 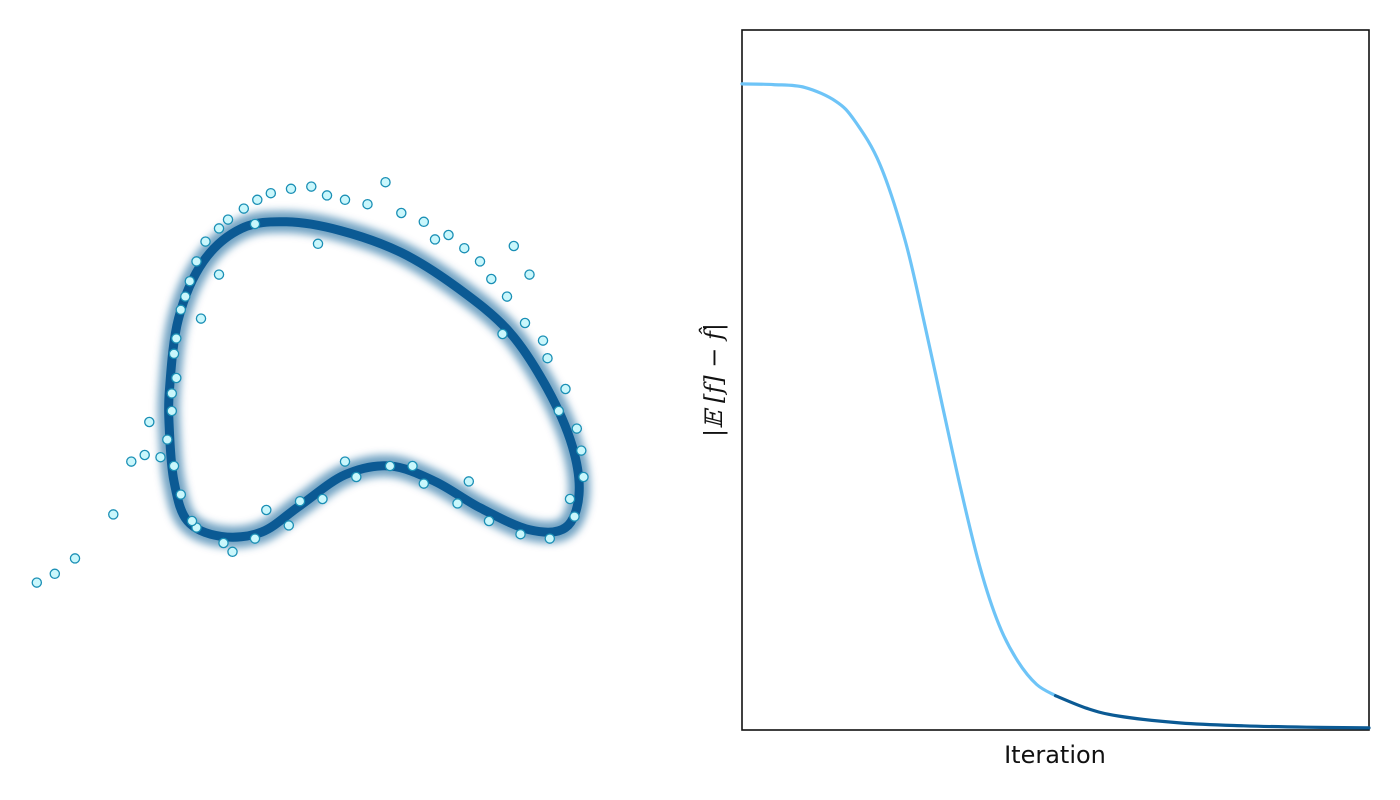 What do you see at coordinates (1055, 755) in the screenshot?
I see `x-axis-label: Iteration` at bounding box center [1055, 755].